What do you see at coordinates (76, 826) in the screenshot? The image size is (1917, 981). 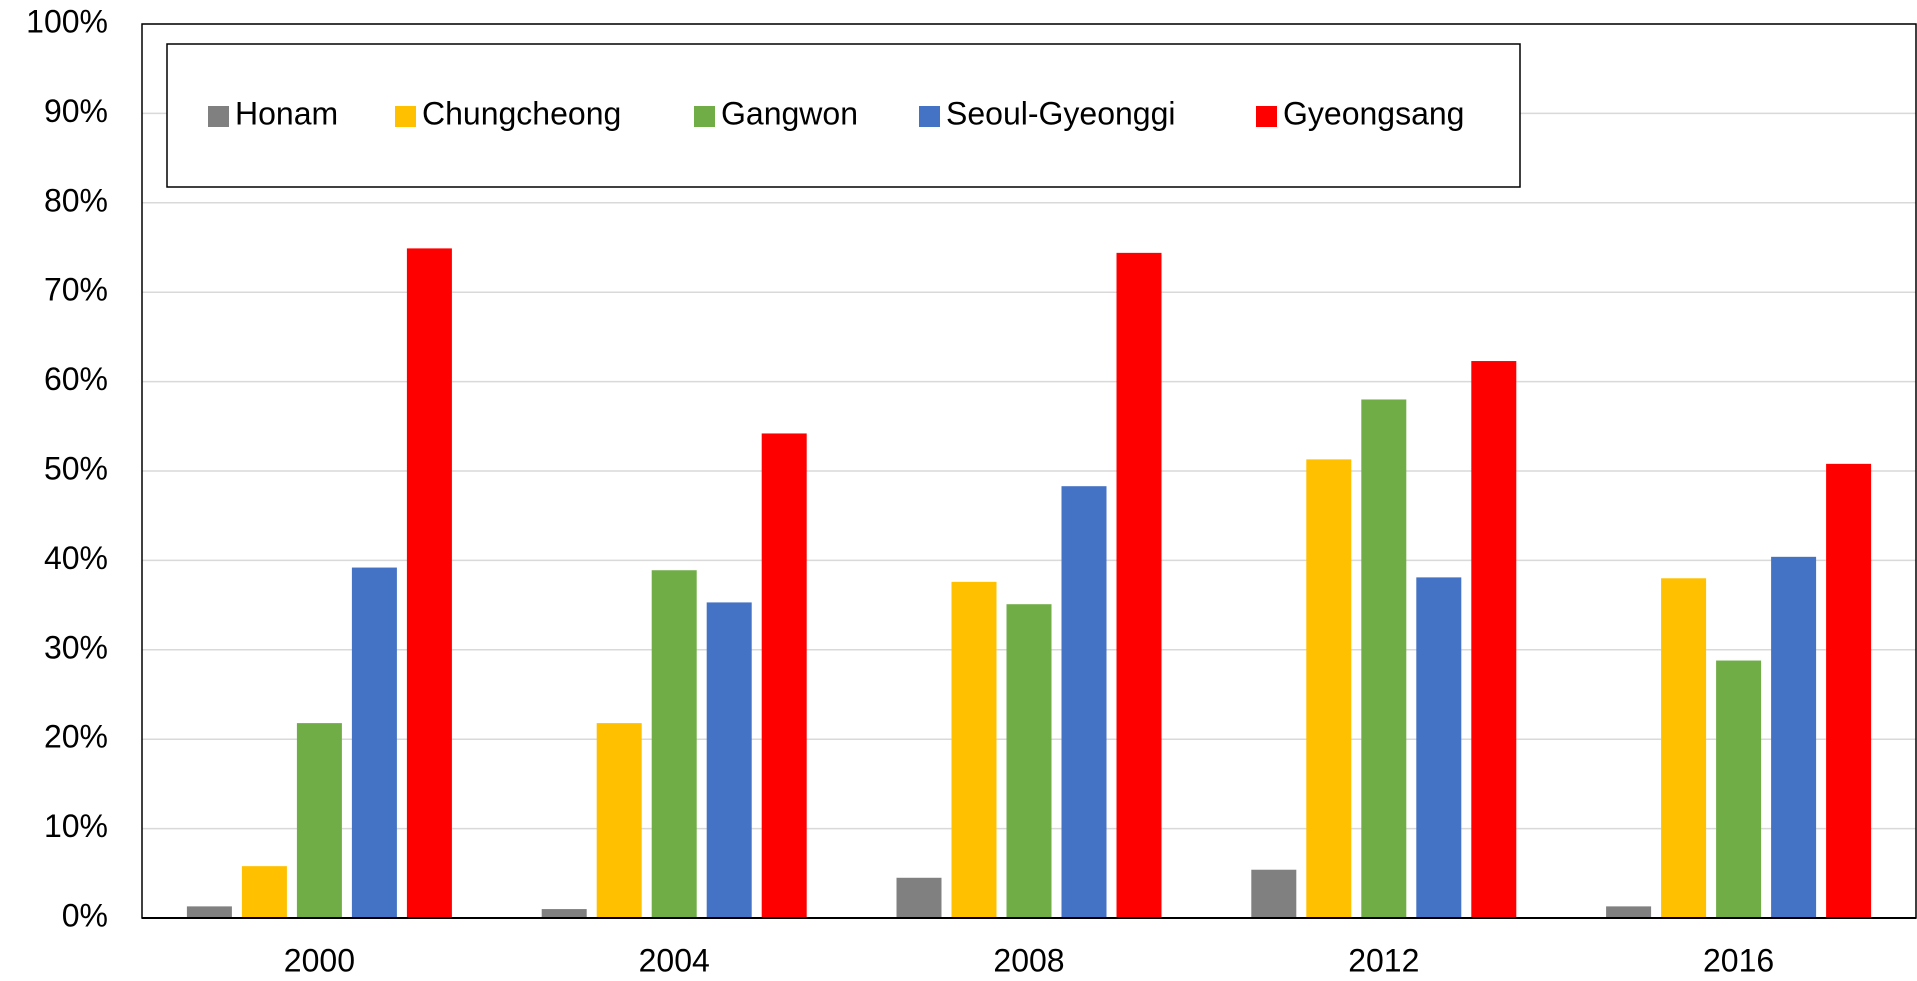 I see `y-tick-label: 10%` at bounding box center [76, 826].